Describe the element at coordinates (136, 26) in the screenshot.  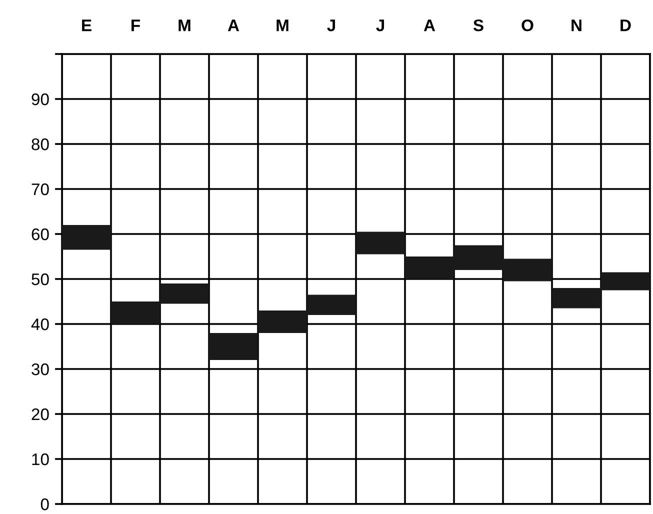
I see `x-tick-label: F` at that location.